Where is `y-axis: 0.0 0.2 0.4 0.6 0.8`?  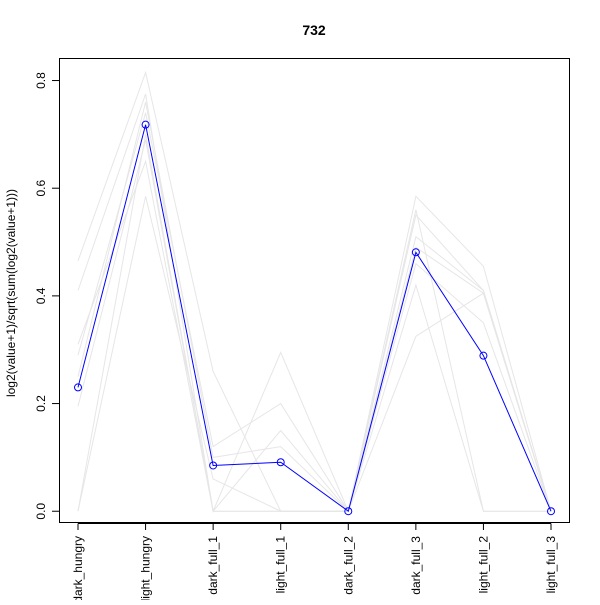
y-axis: 0.0 0.2 0.4 0.6 0.8 is located at coordinates (47, 296).